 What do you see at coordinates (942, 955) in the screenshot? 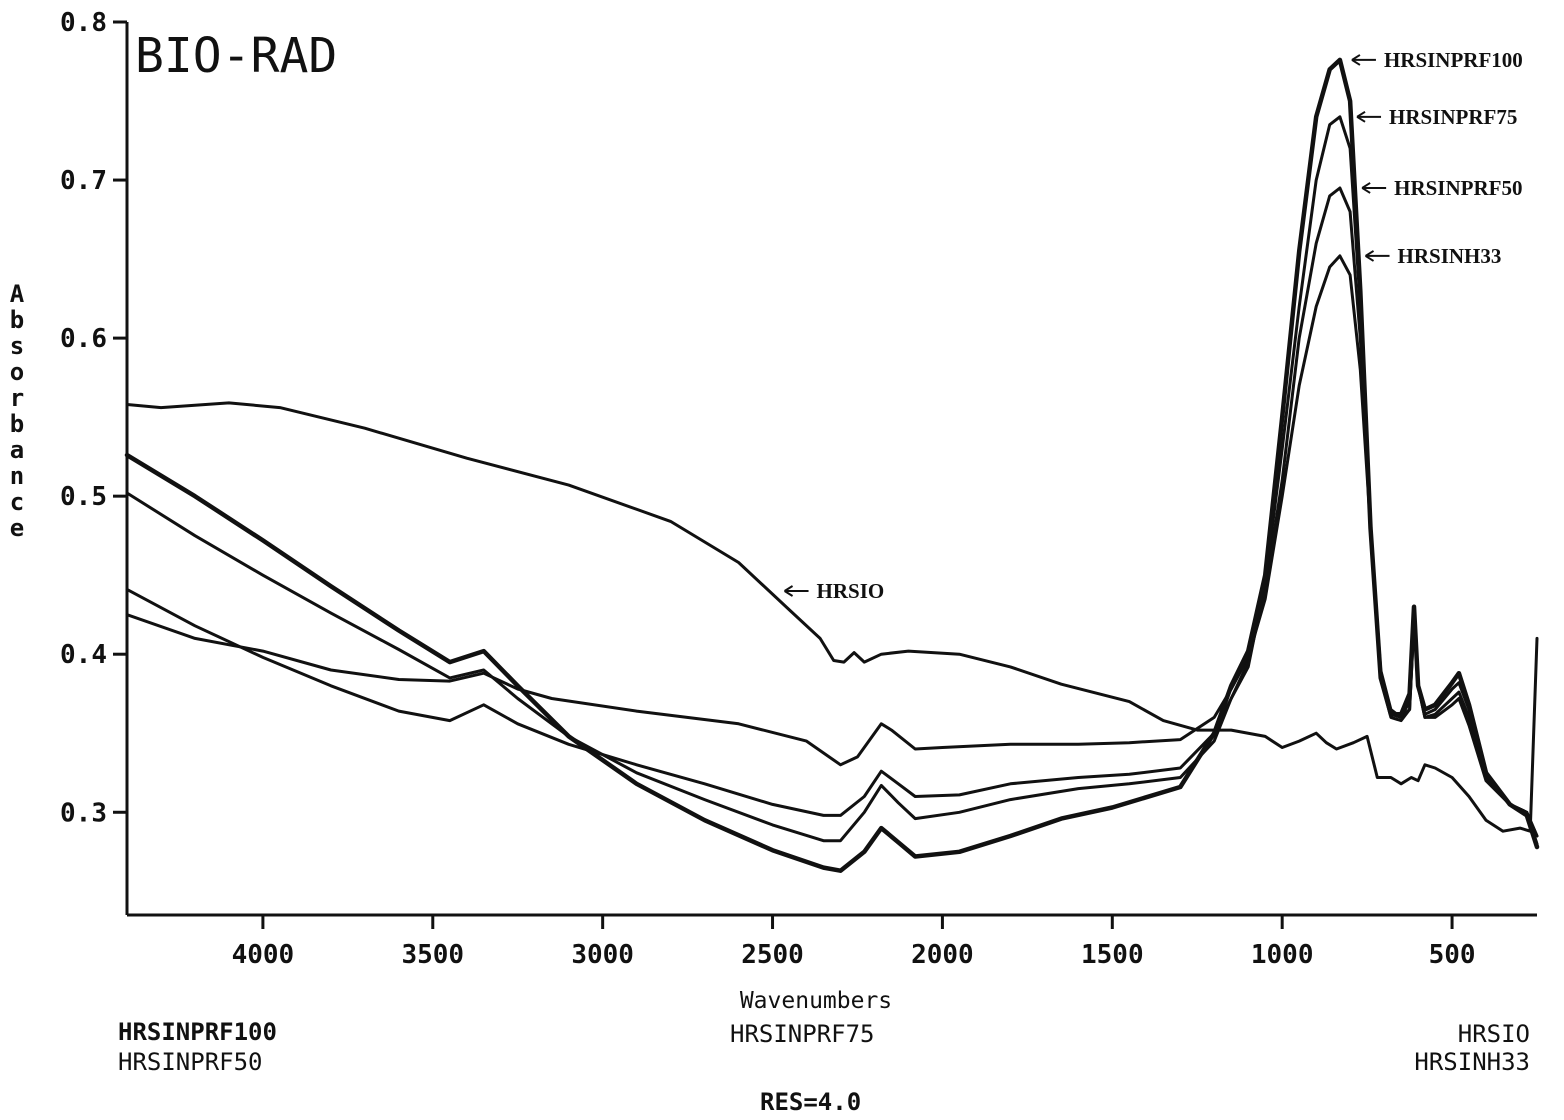
I see `x-tick-label: 2000` at bounding box center [942, 955].